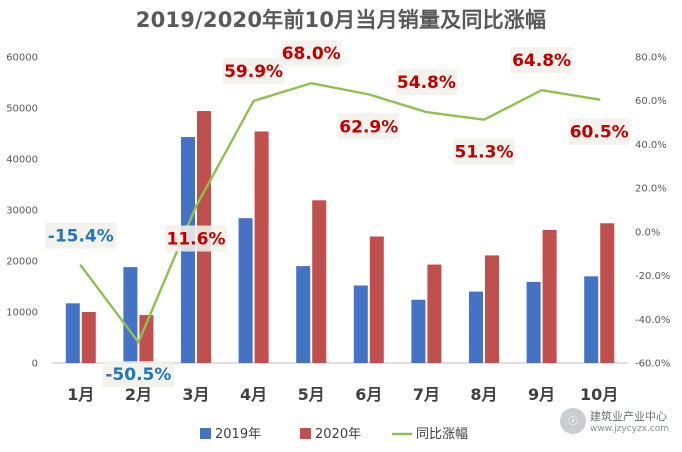  Describe the element at coordinates (22, 109) in the screenshot. I see `y-left-tick-label: 50000` at that location.